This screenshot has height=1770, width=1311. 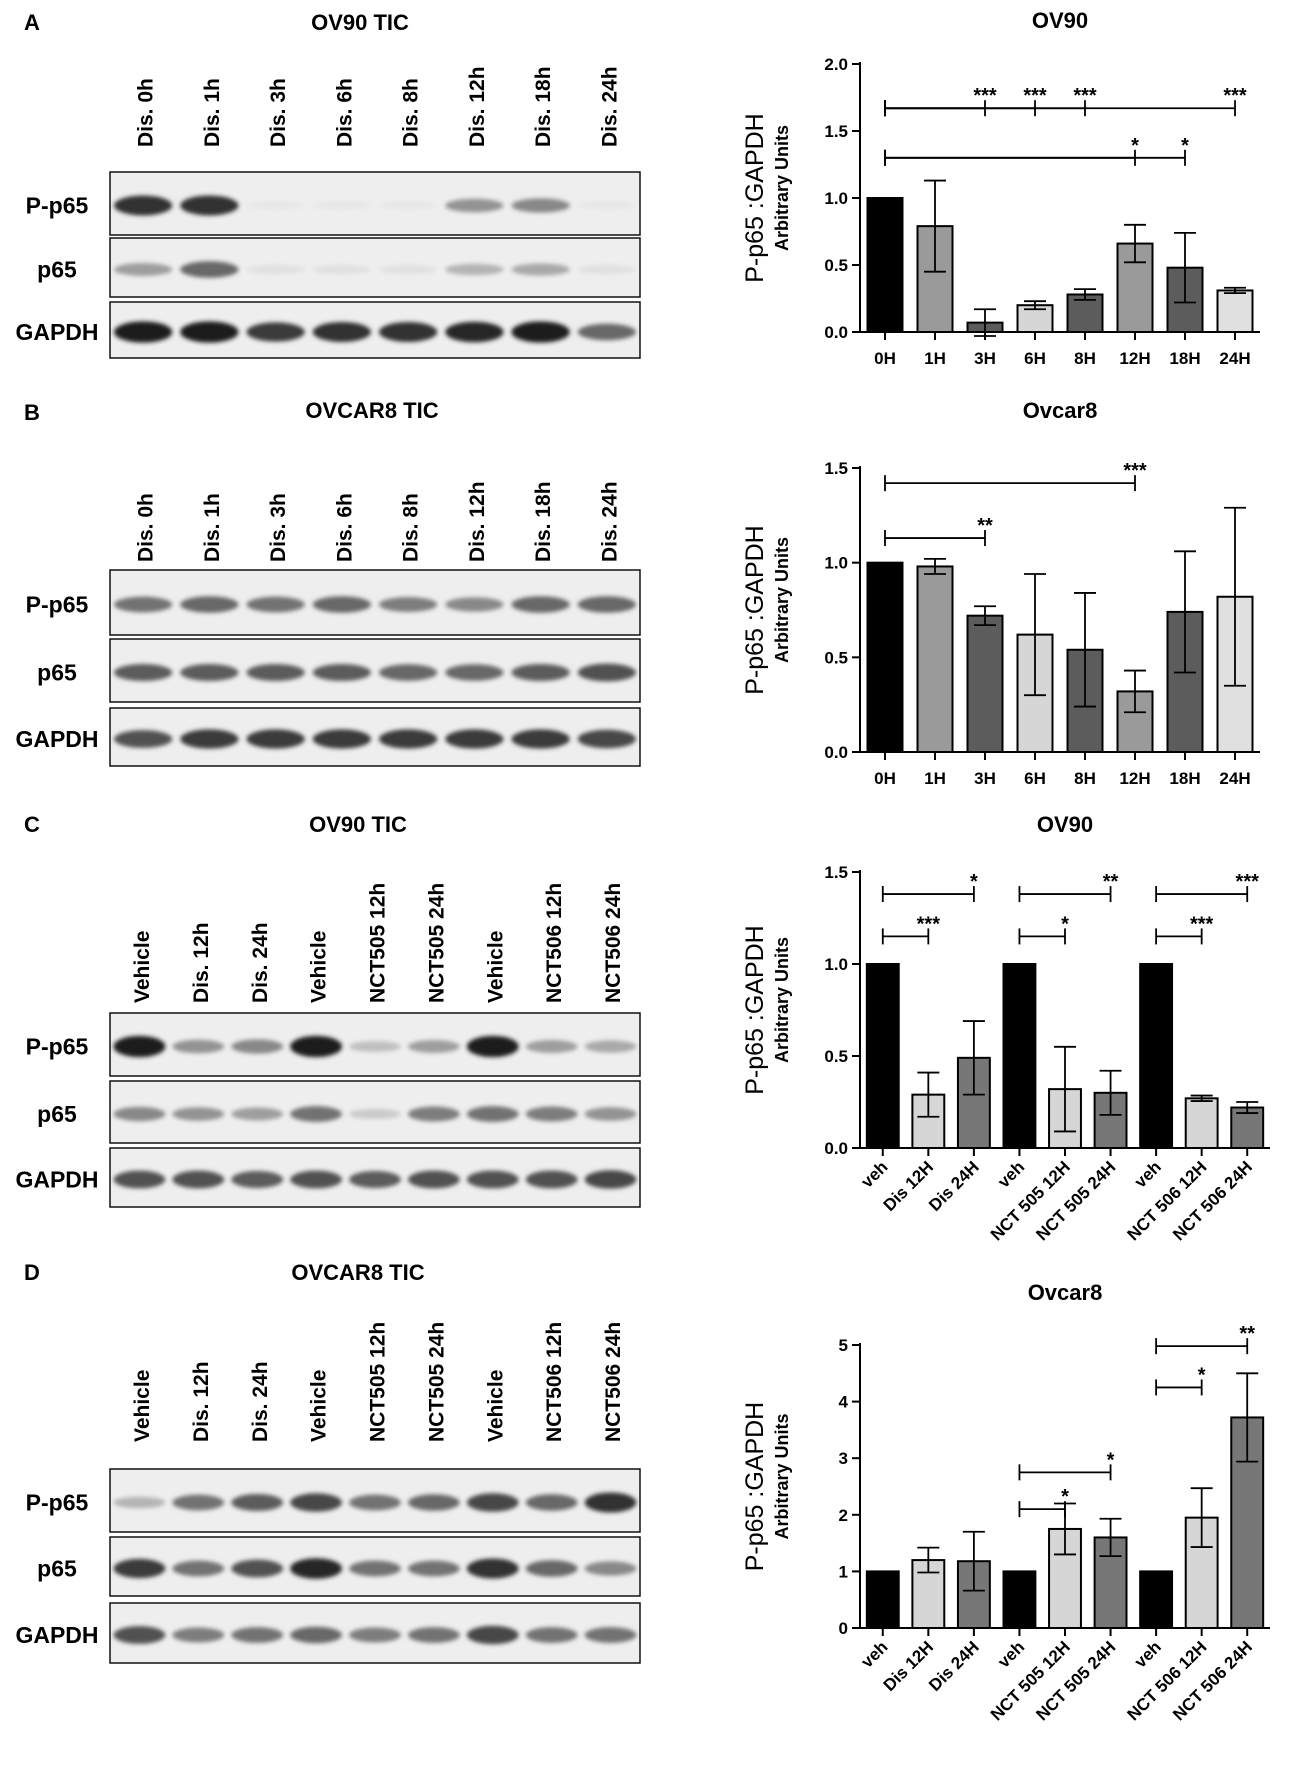 I want to click on y-tick-label: 4, so click(x=844, y=1402).